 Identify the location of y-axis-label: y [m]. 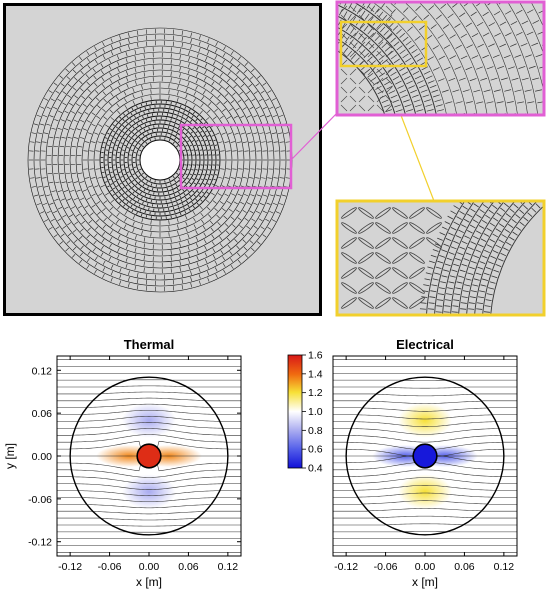
(10, 456).